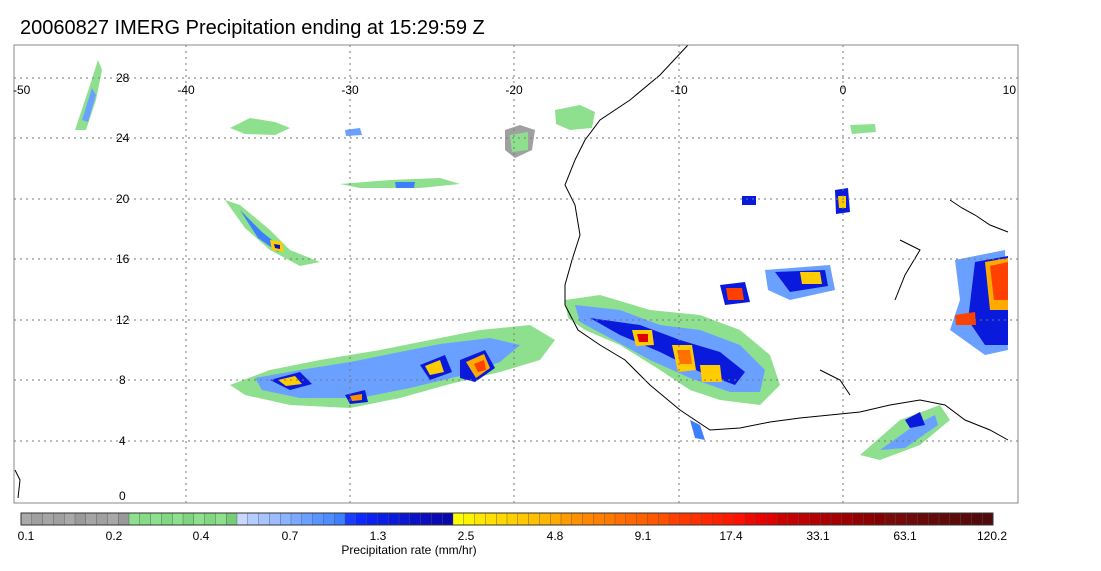 Image resolution: width=1101 pixels, height=571 pixels. Describe the element at coordinates (122, 441) in the screenshot. I see `lat-tick-label: 4` at that location.